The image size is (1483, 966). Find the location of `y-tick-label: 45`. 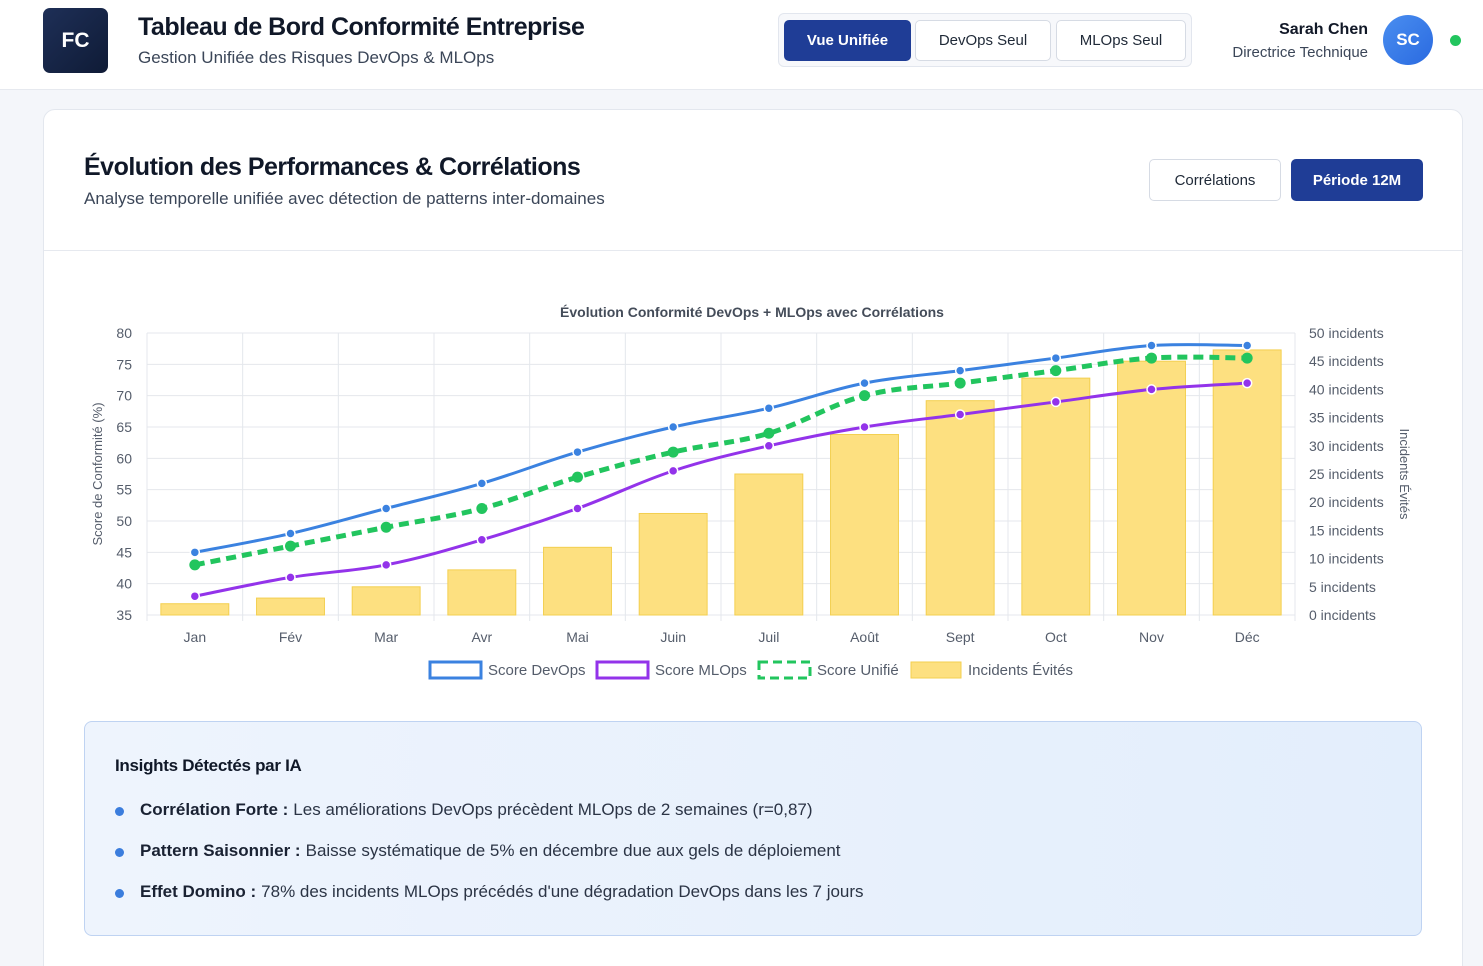

y-tick-label: 45 is located at coordinates (124, 552).